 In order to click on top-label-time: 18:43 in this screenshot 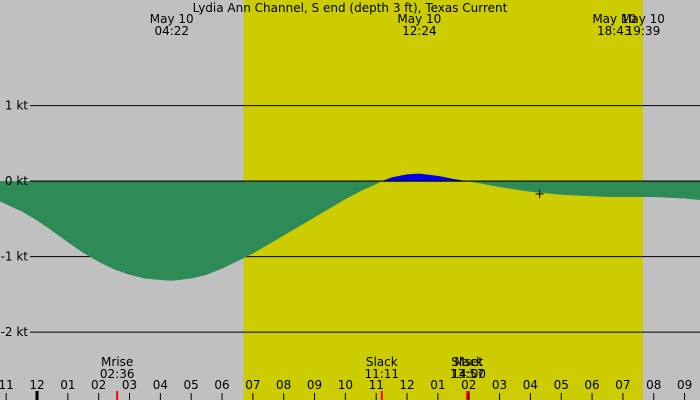, I will do `click(614, 31)`.